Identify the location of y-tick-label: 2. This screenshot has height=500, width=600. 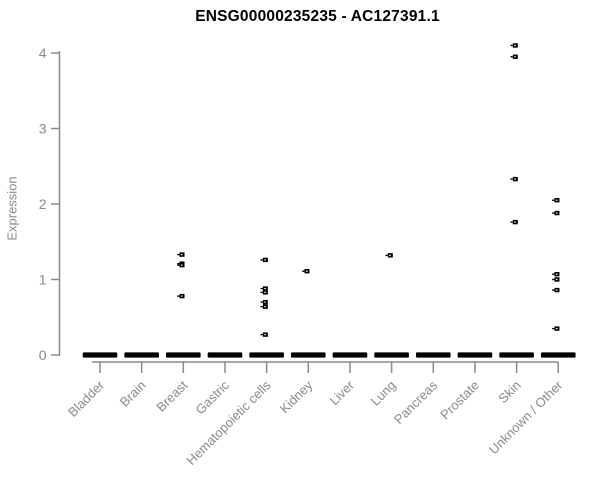
(43, 204).